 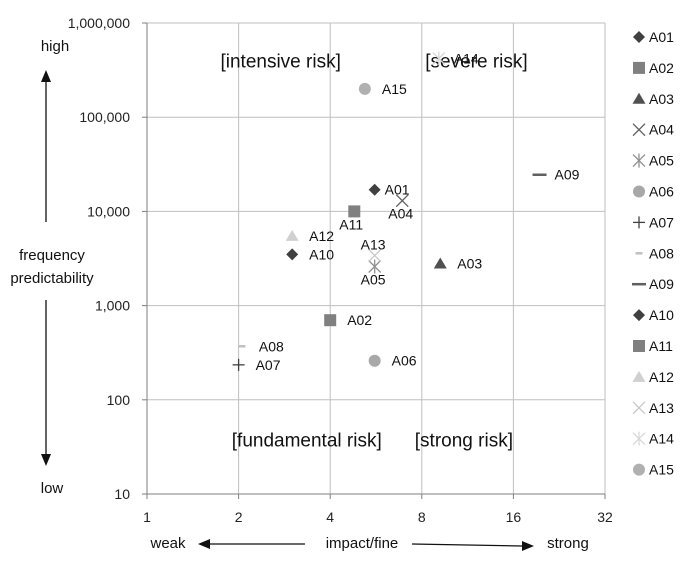 What do you see at coordinates (375, 266) in the screenshot?
I see `data-point-a05` at bounding box center [375, 266].